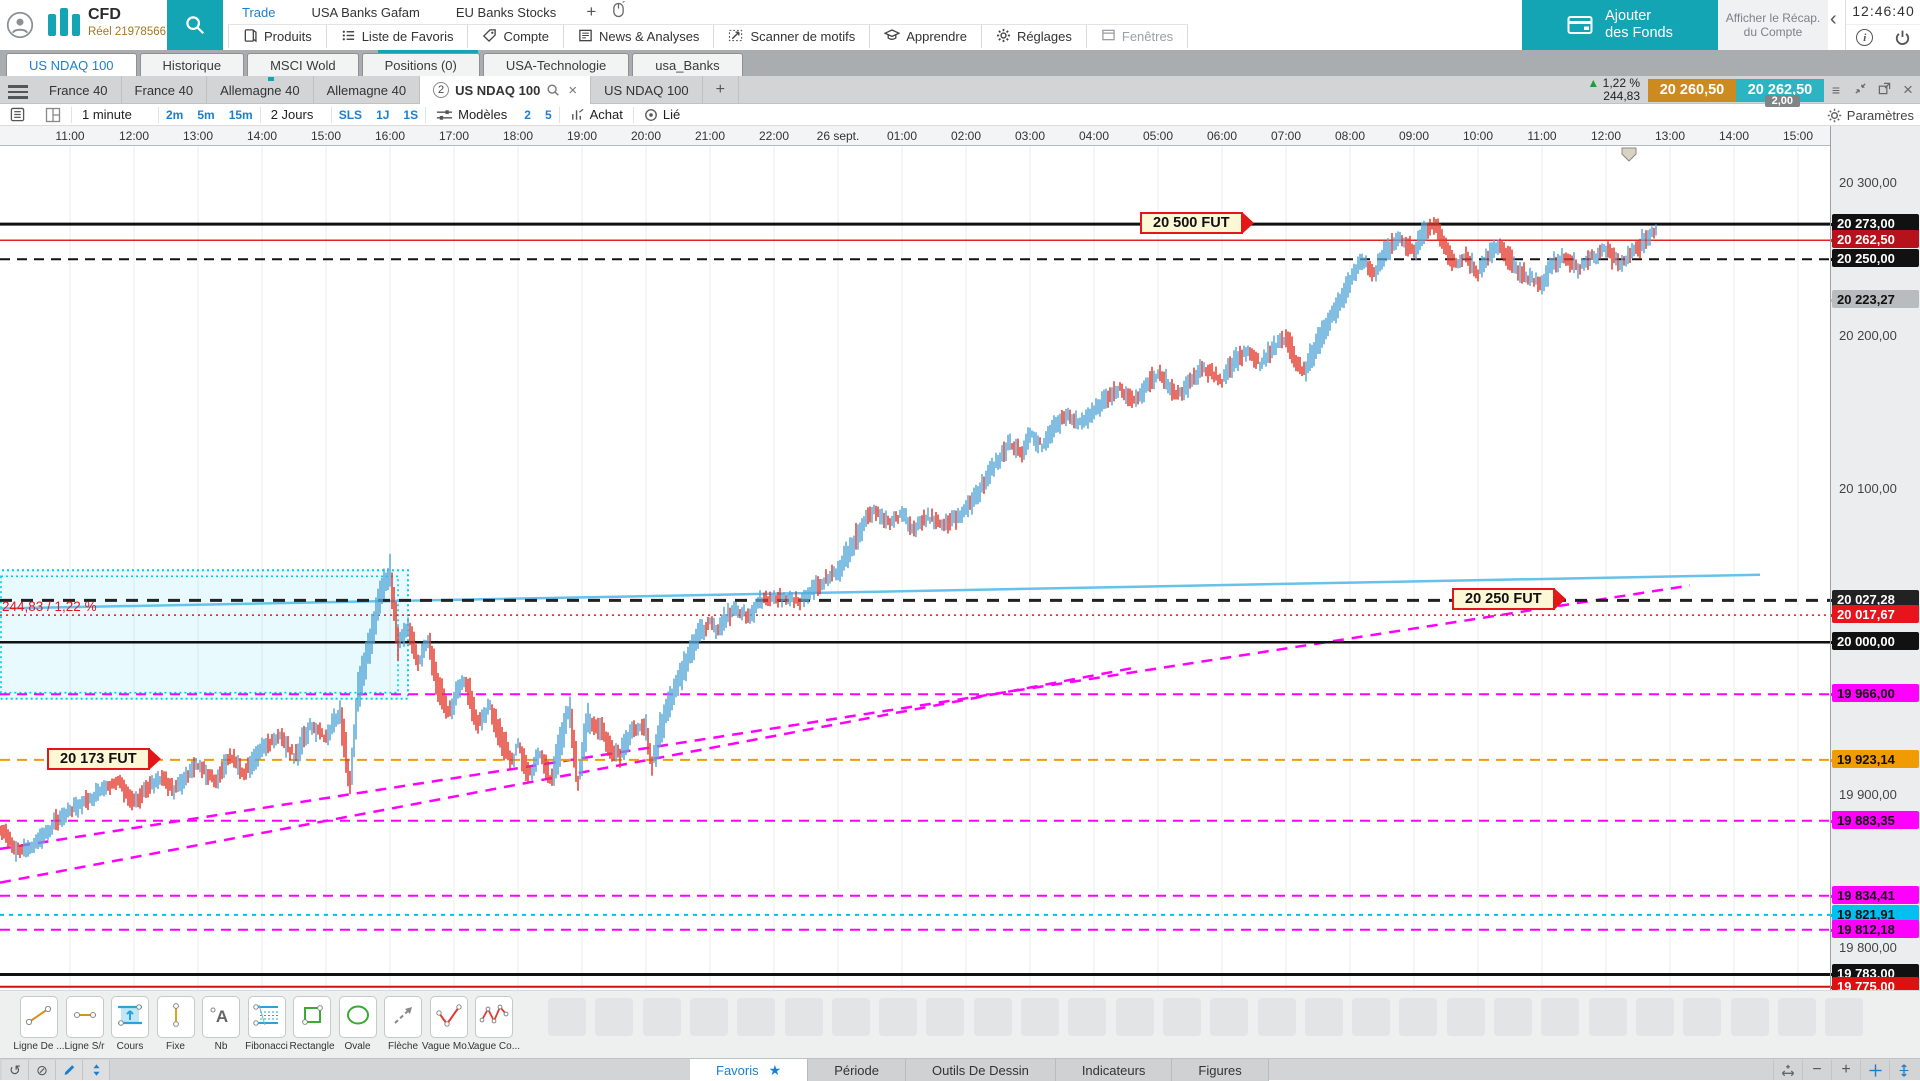  Describe the element at coordinates (192, 64) in the screenshot. I see `workspace-tab-historique: Historique` at that location.